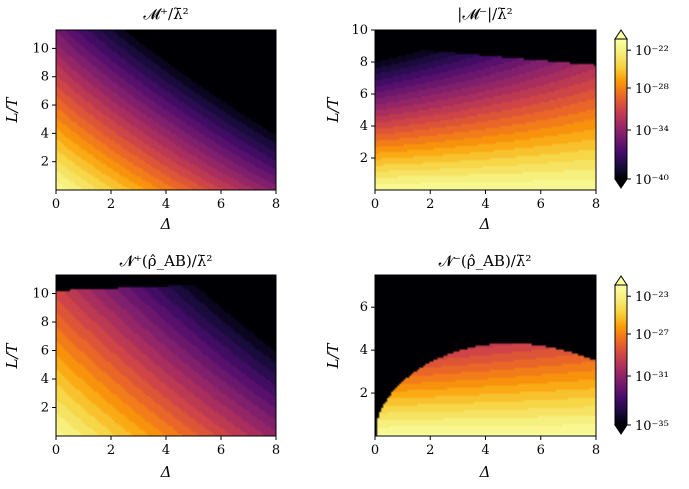  I want to click on colorbar-bottom-extend-max, so click(621, 280).